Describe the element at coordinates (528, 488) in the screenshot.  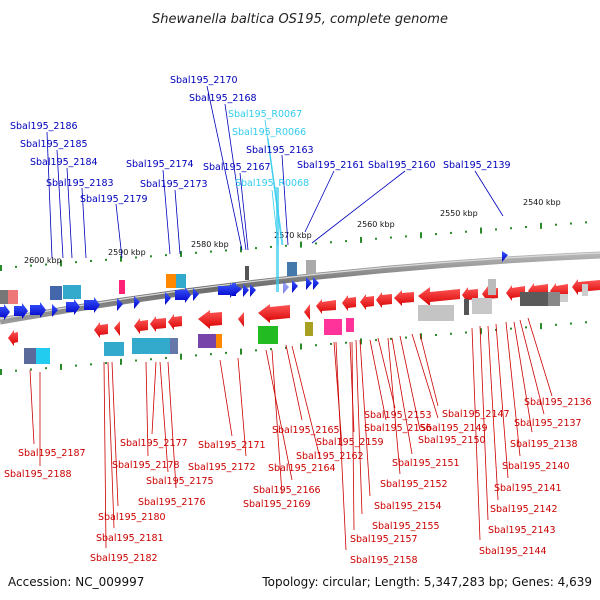
I see `gene-label-sbal195-2141: Sbal195_2141` at that location.